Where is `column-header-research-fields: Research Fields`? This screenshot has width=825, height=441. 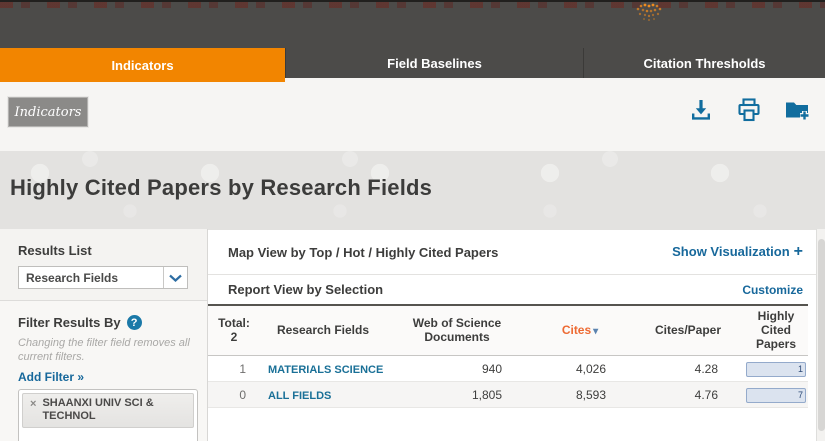
column-header-research-fields: Research Fields is located at coordinates (323, 330).